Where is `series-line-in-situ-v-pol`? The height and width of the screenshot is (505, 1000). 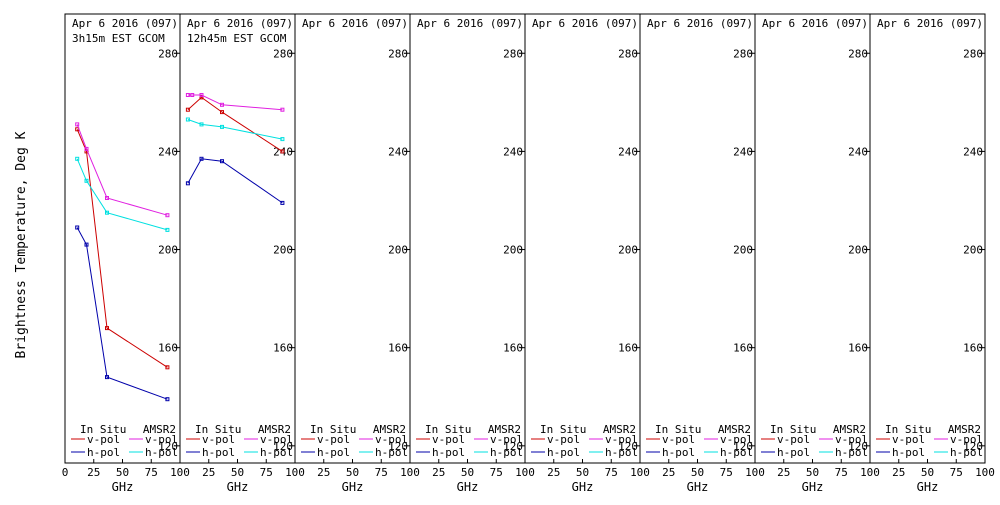
series-line-in-situ-v-pol is located at coordinates (235, 124).